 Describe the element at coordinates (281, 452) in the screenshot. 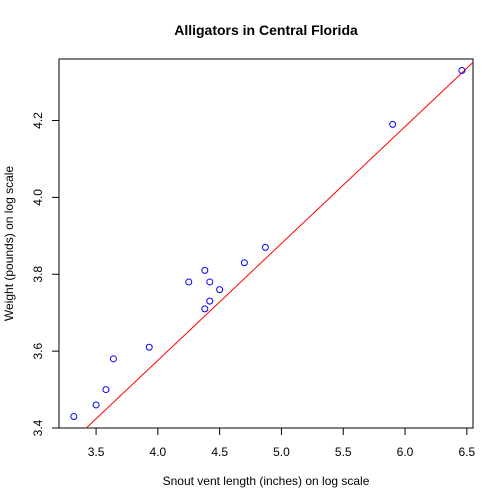

I see `x-tick-label: 5.0` at that location.